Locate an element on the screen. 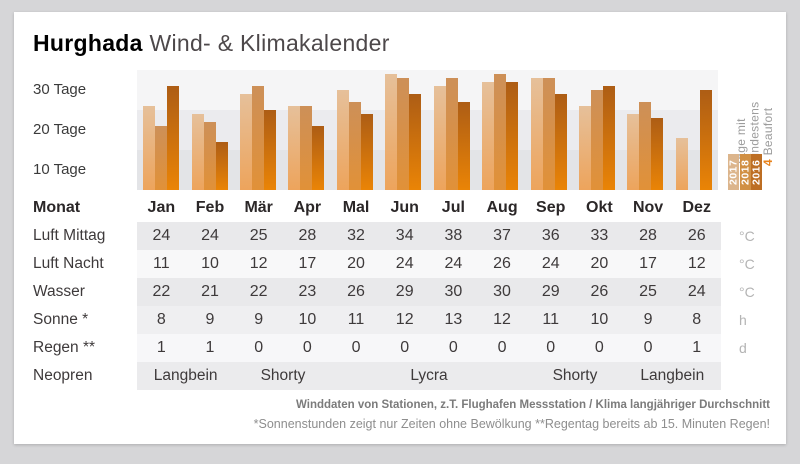  bar-Mal-2018 is located at coordinates (354, 146).